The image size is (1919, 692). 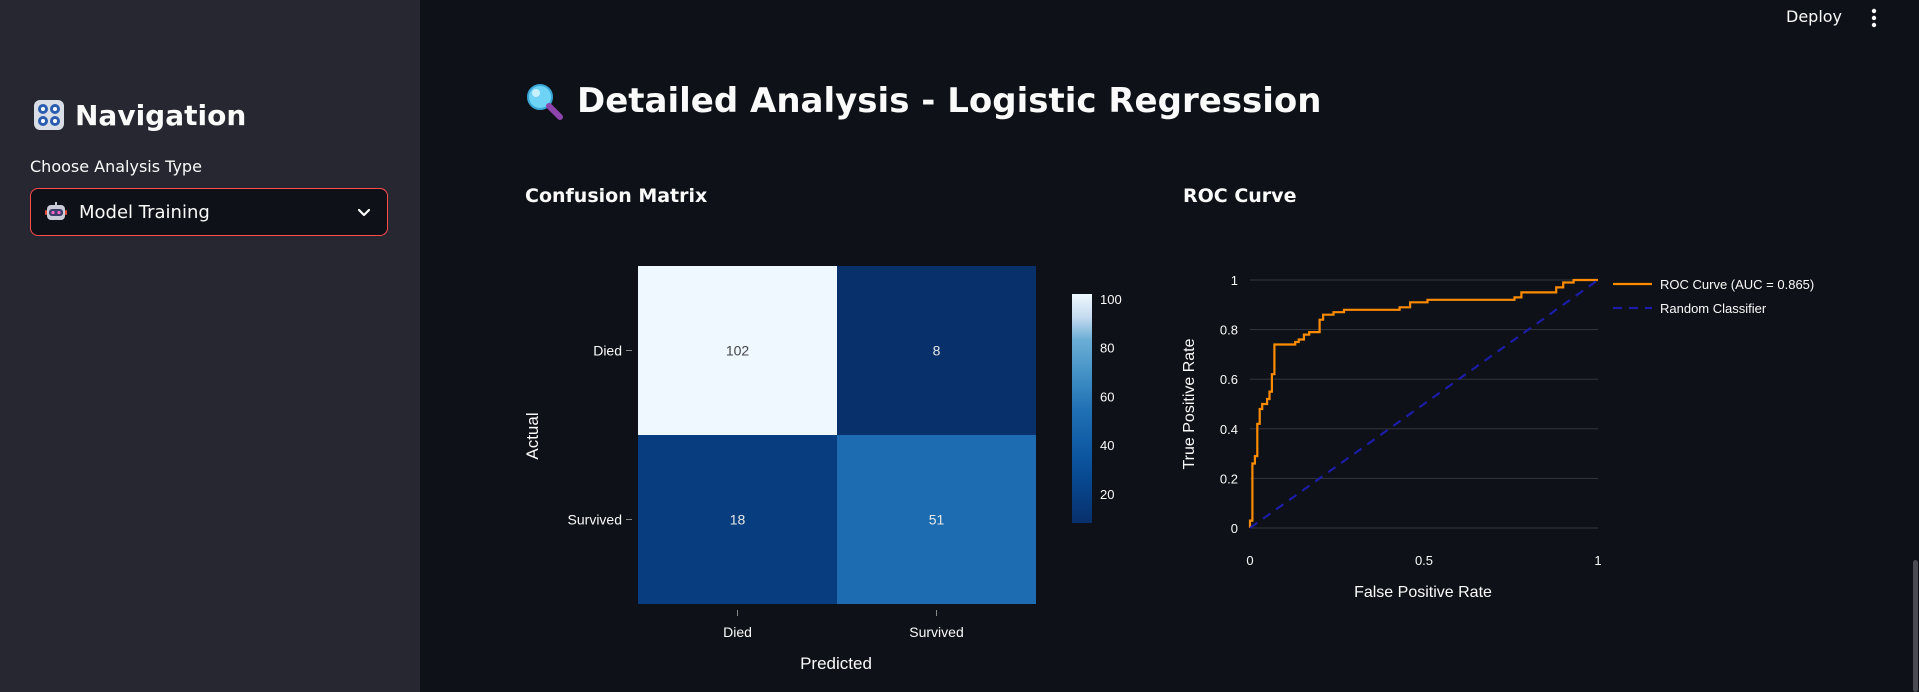 What do you see at coordinates (1915, 626) in the screenshot?
I see `scrollbar-thumb` at bounding box center [1915, 626].